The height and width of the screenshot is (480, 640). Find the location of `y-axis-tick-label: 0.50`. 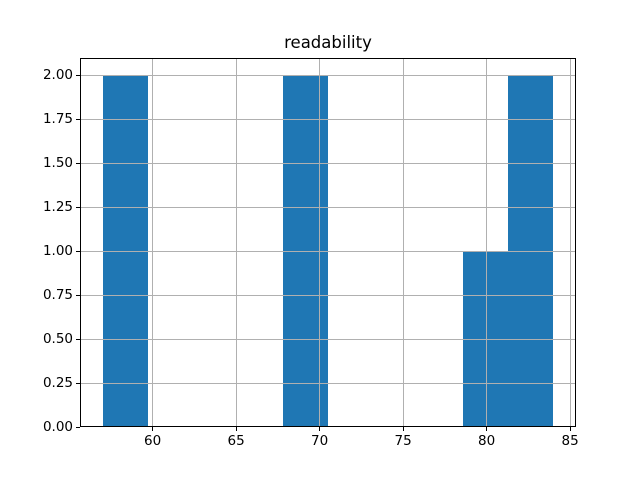

y-axis-tick-label: 0.50 is located at coordinates (57, 338).